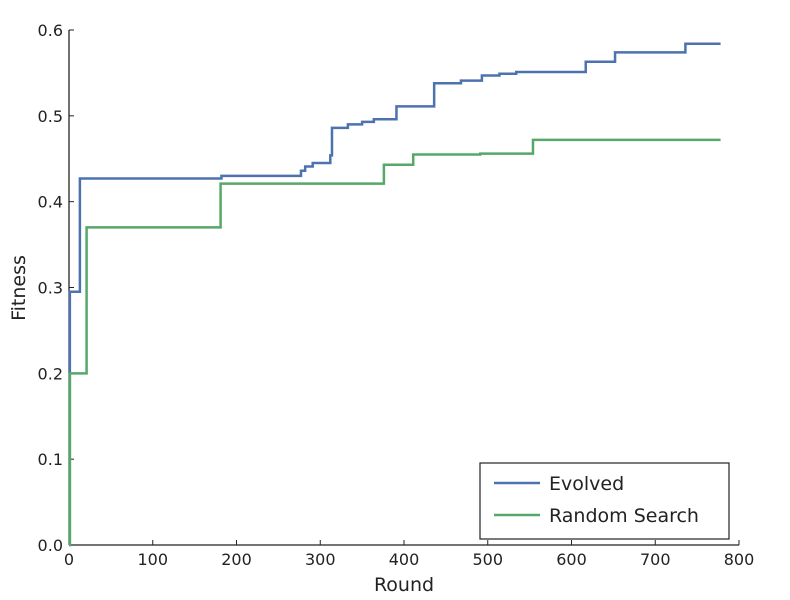 Image resolution: width=790 pixels, height=600 pixels. Describe the element at coordinates (655, 559) in the screenshot. I see `x-tick-label: 700` at that location.